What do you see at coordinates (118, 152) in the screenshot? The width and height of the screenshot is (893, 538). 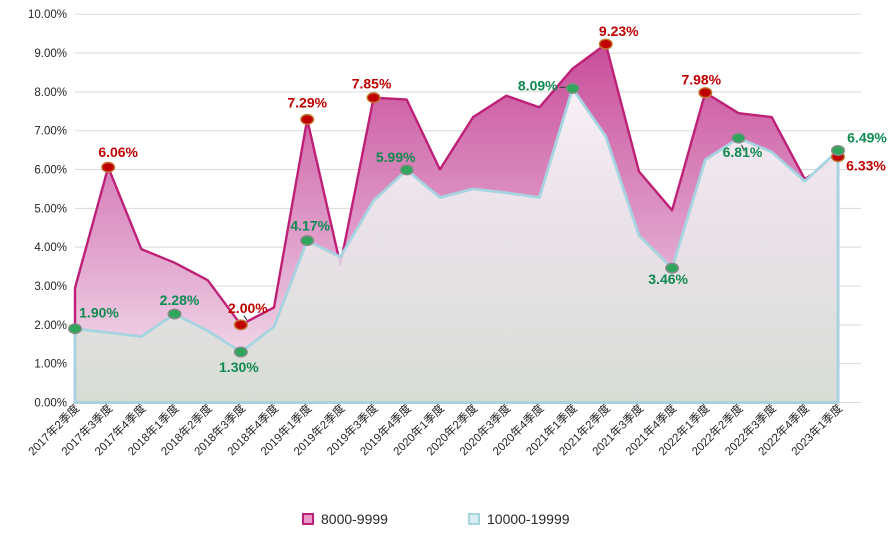 I see `8000-9999-data-point-label: 6.06%` at bounding box center [118, 152].